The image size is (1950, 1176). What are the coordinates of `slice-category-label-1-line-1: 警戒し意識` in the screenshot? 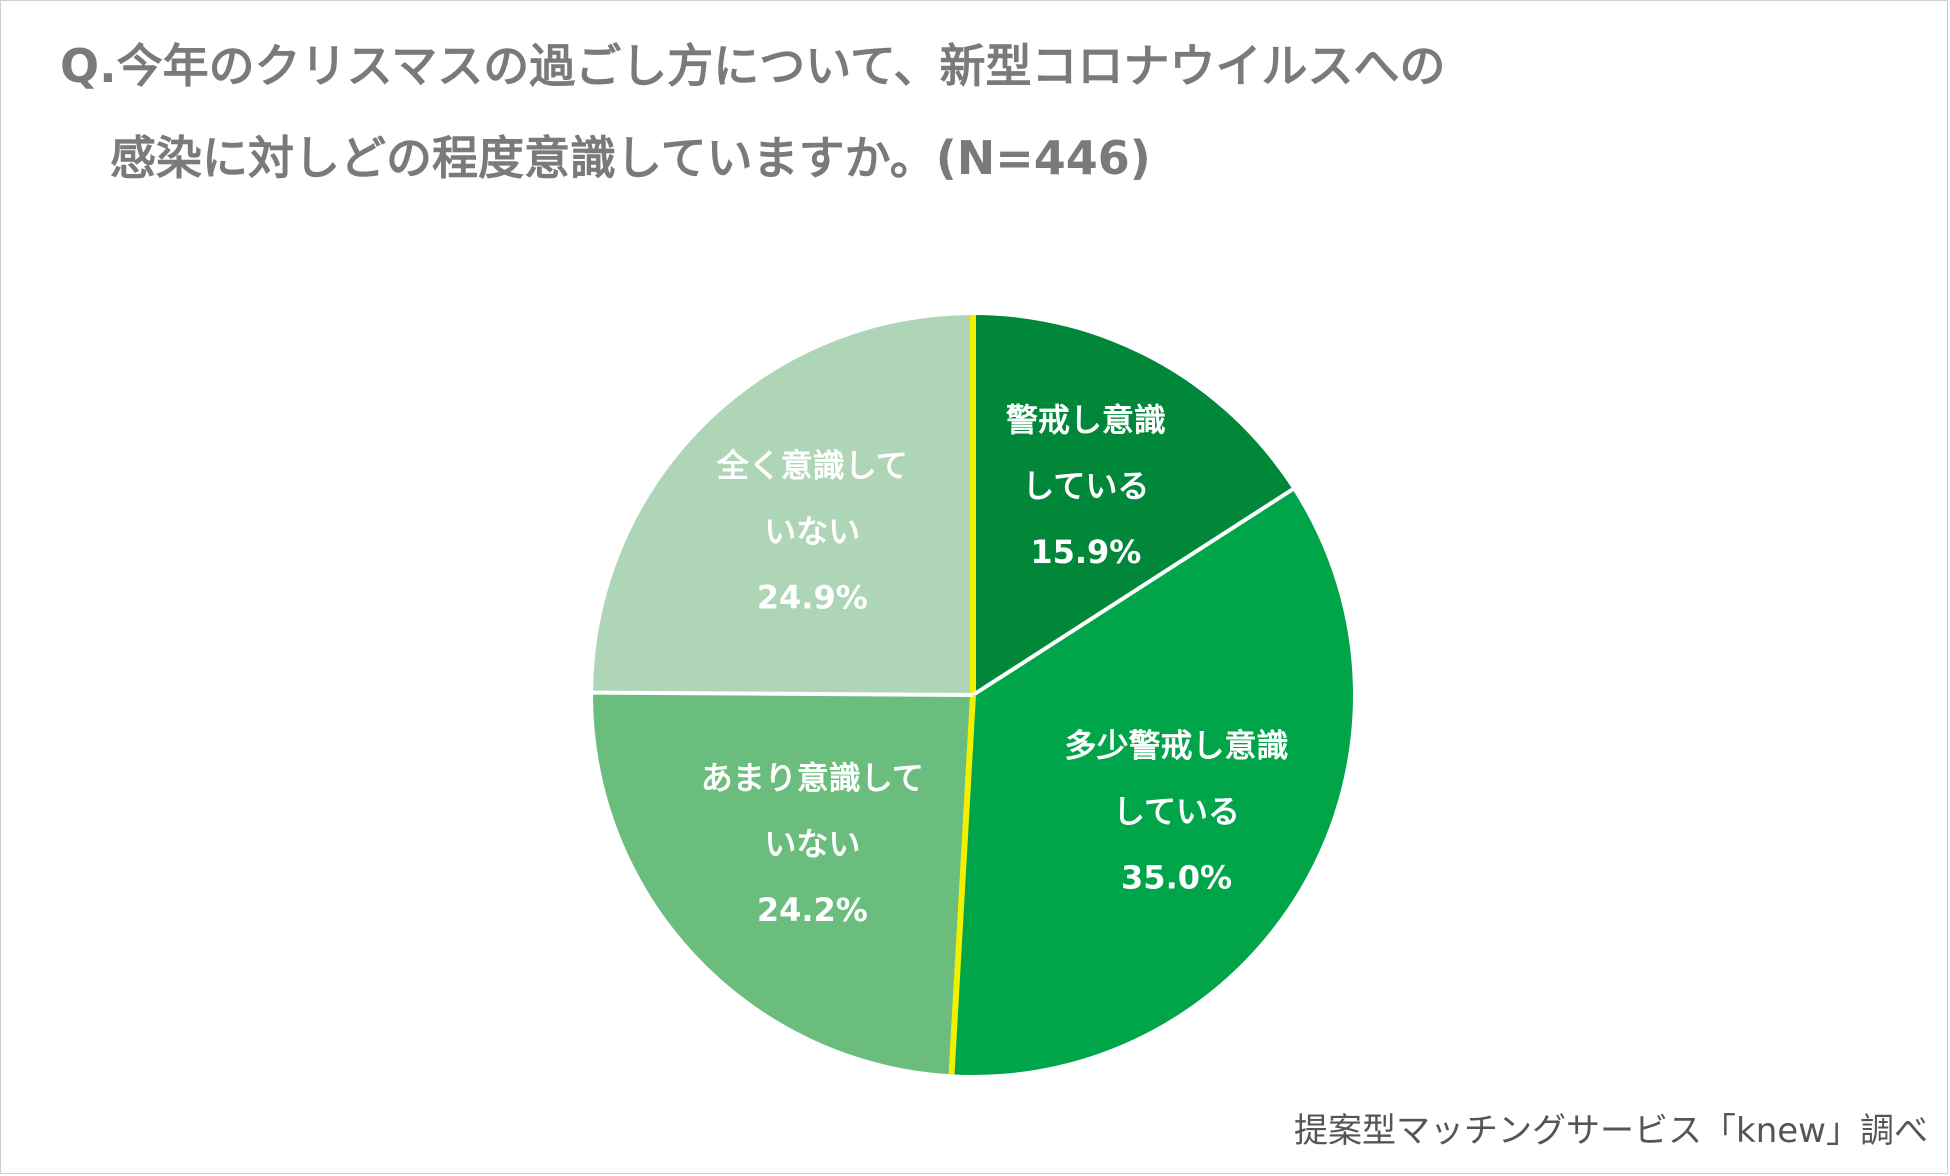 It's located at (1086, 420).